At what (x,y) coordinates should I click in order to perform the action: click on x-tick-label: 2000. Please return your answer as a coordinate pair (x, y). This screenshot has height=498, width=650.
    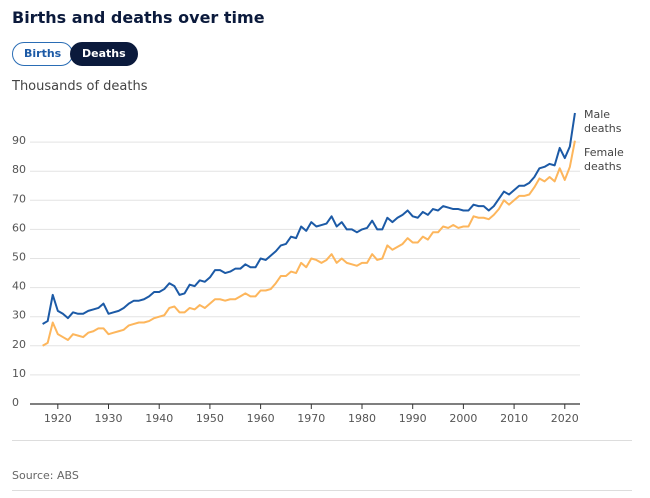
    Looking at the image, I should click on (463, 418).